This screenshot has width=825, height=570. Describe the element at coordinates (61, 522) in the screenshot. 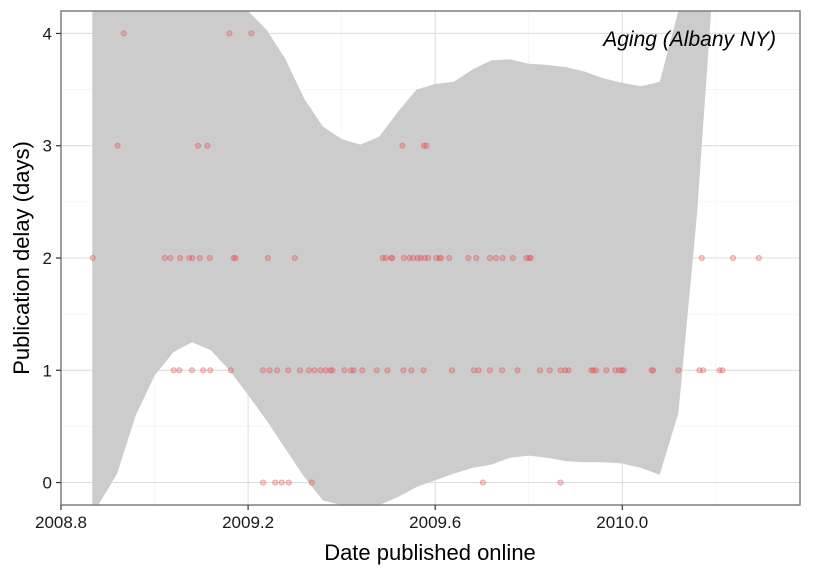

I see `x-tick-label: 2008.8` at that location.